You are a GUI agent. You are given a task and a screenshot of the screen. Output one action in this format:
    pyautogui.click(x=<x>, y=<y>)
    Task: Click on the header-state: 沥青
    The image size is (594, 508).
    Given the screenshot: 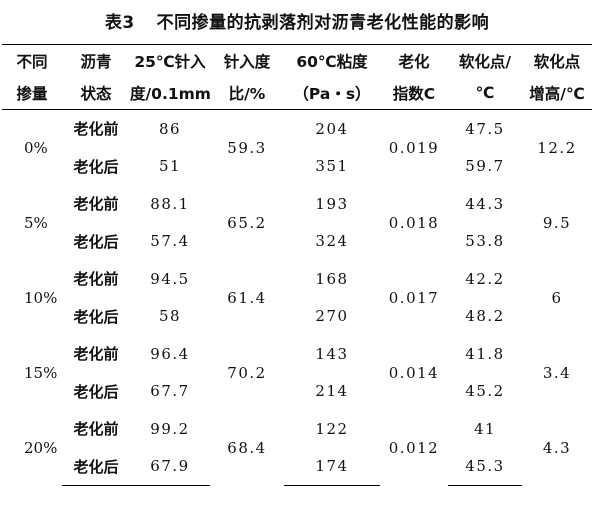 What is the action you would take?
    pyautogui.click(x=96, y=60)
    